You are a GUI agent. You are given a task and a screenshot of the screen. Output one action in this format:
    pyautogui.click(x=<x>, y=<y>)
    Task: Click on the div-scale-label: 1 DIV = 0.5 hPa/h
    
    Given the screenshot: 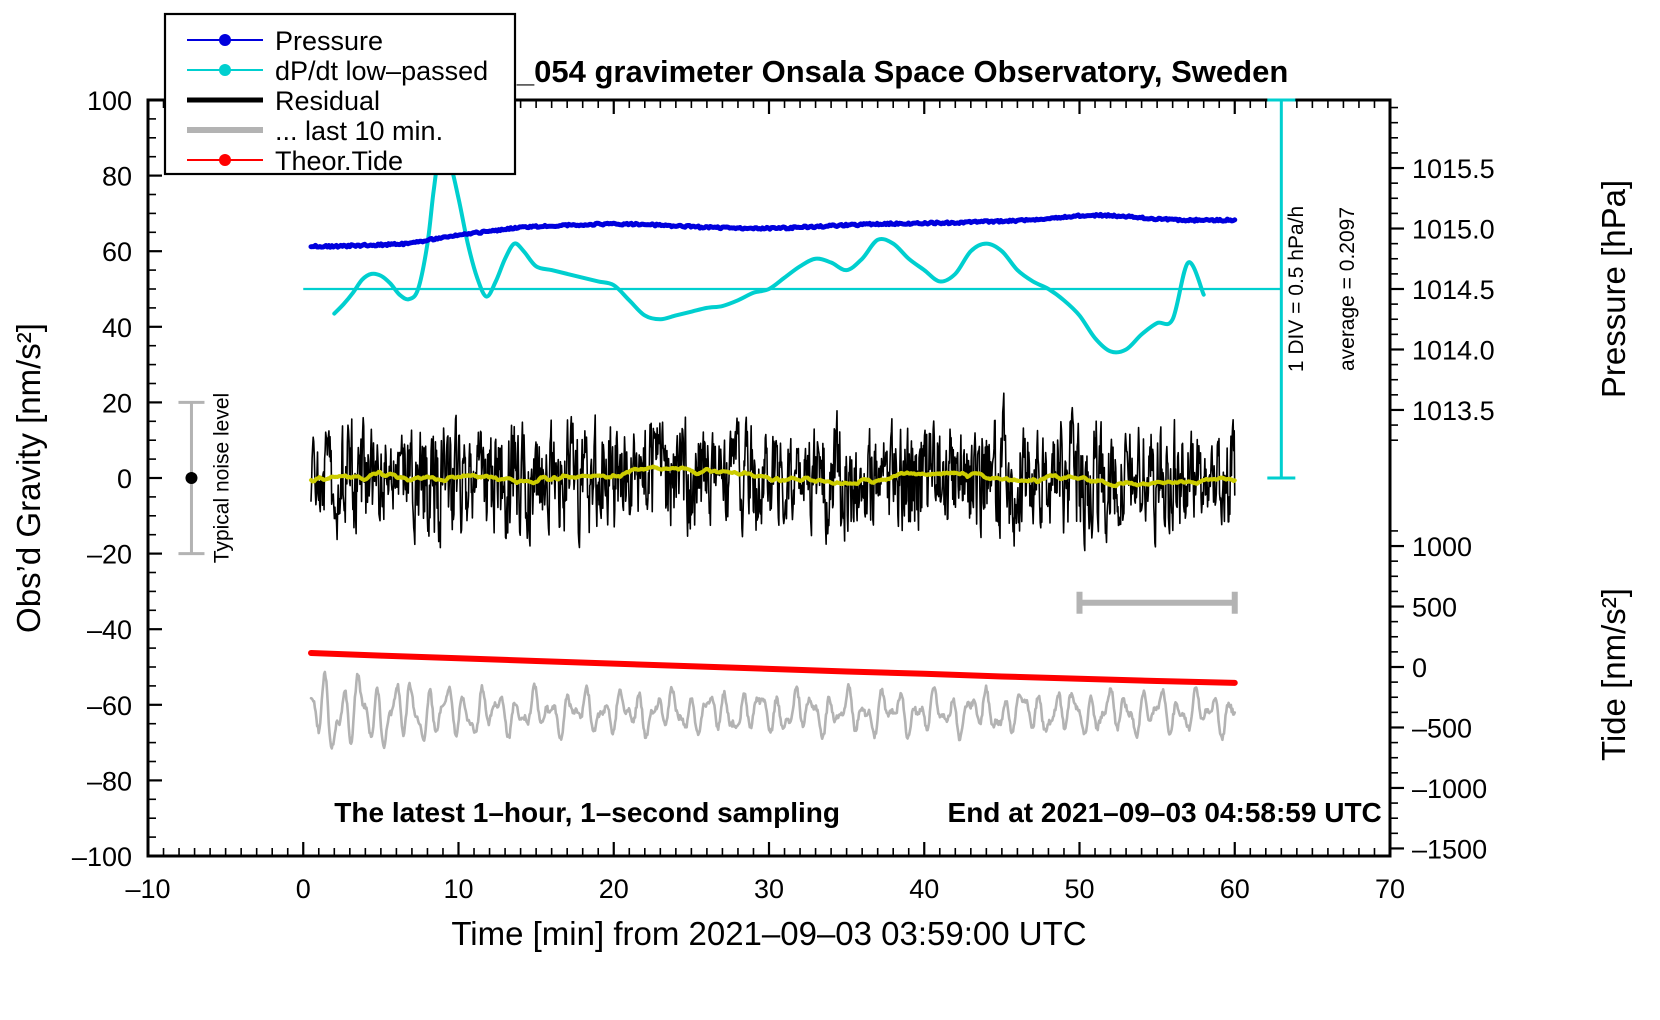 What is the action you would take?
    pyautogui.click(x=1296, y=289)
    